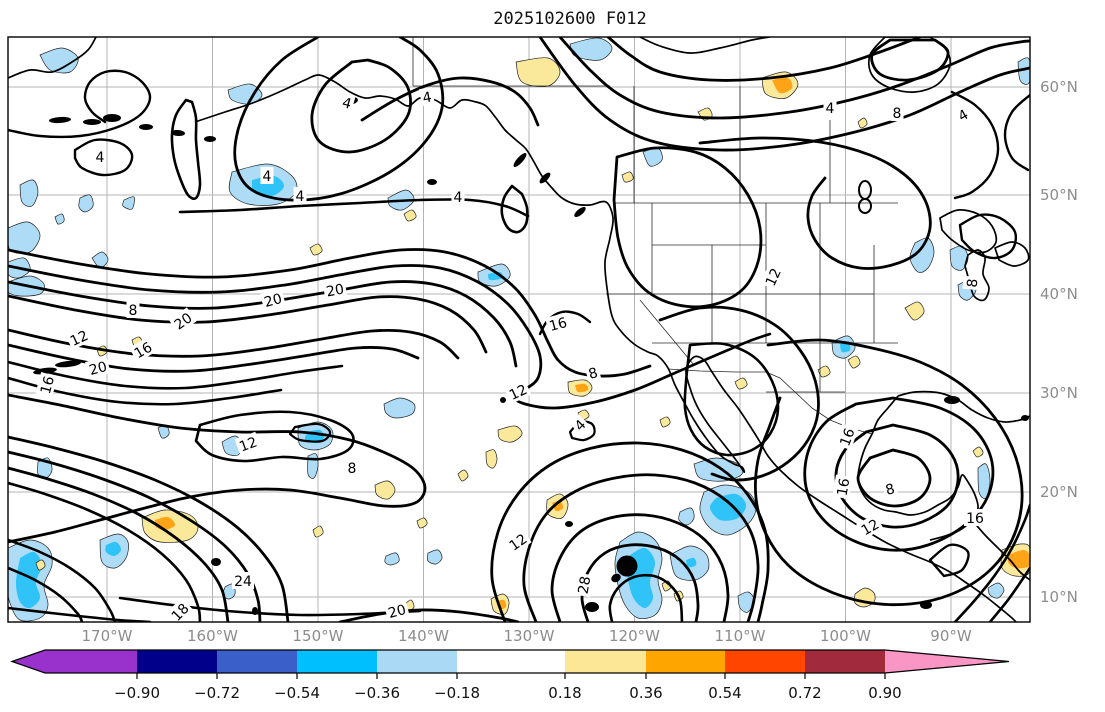 This screenshot has width=1105, height=712. Describe the element at coordinates (243, 581) in the screenshot. I see `contour-label-group: 24` at that location.